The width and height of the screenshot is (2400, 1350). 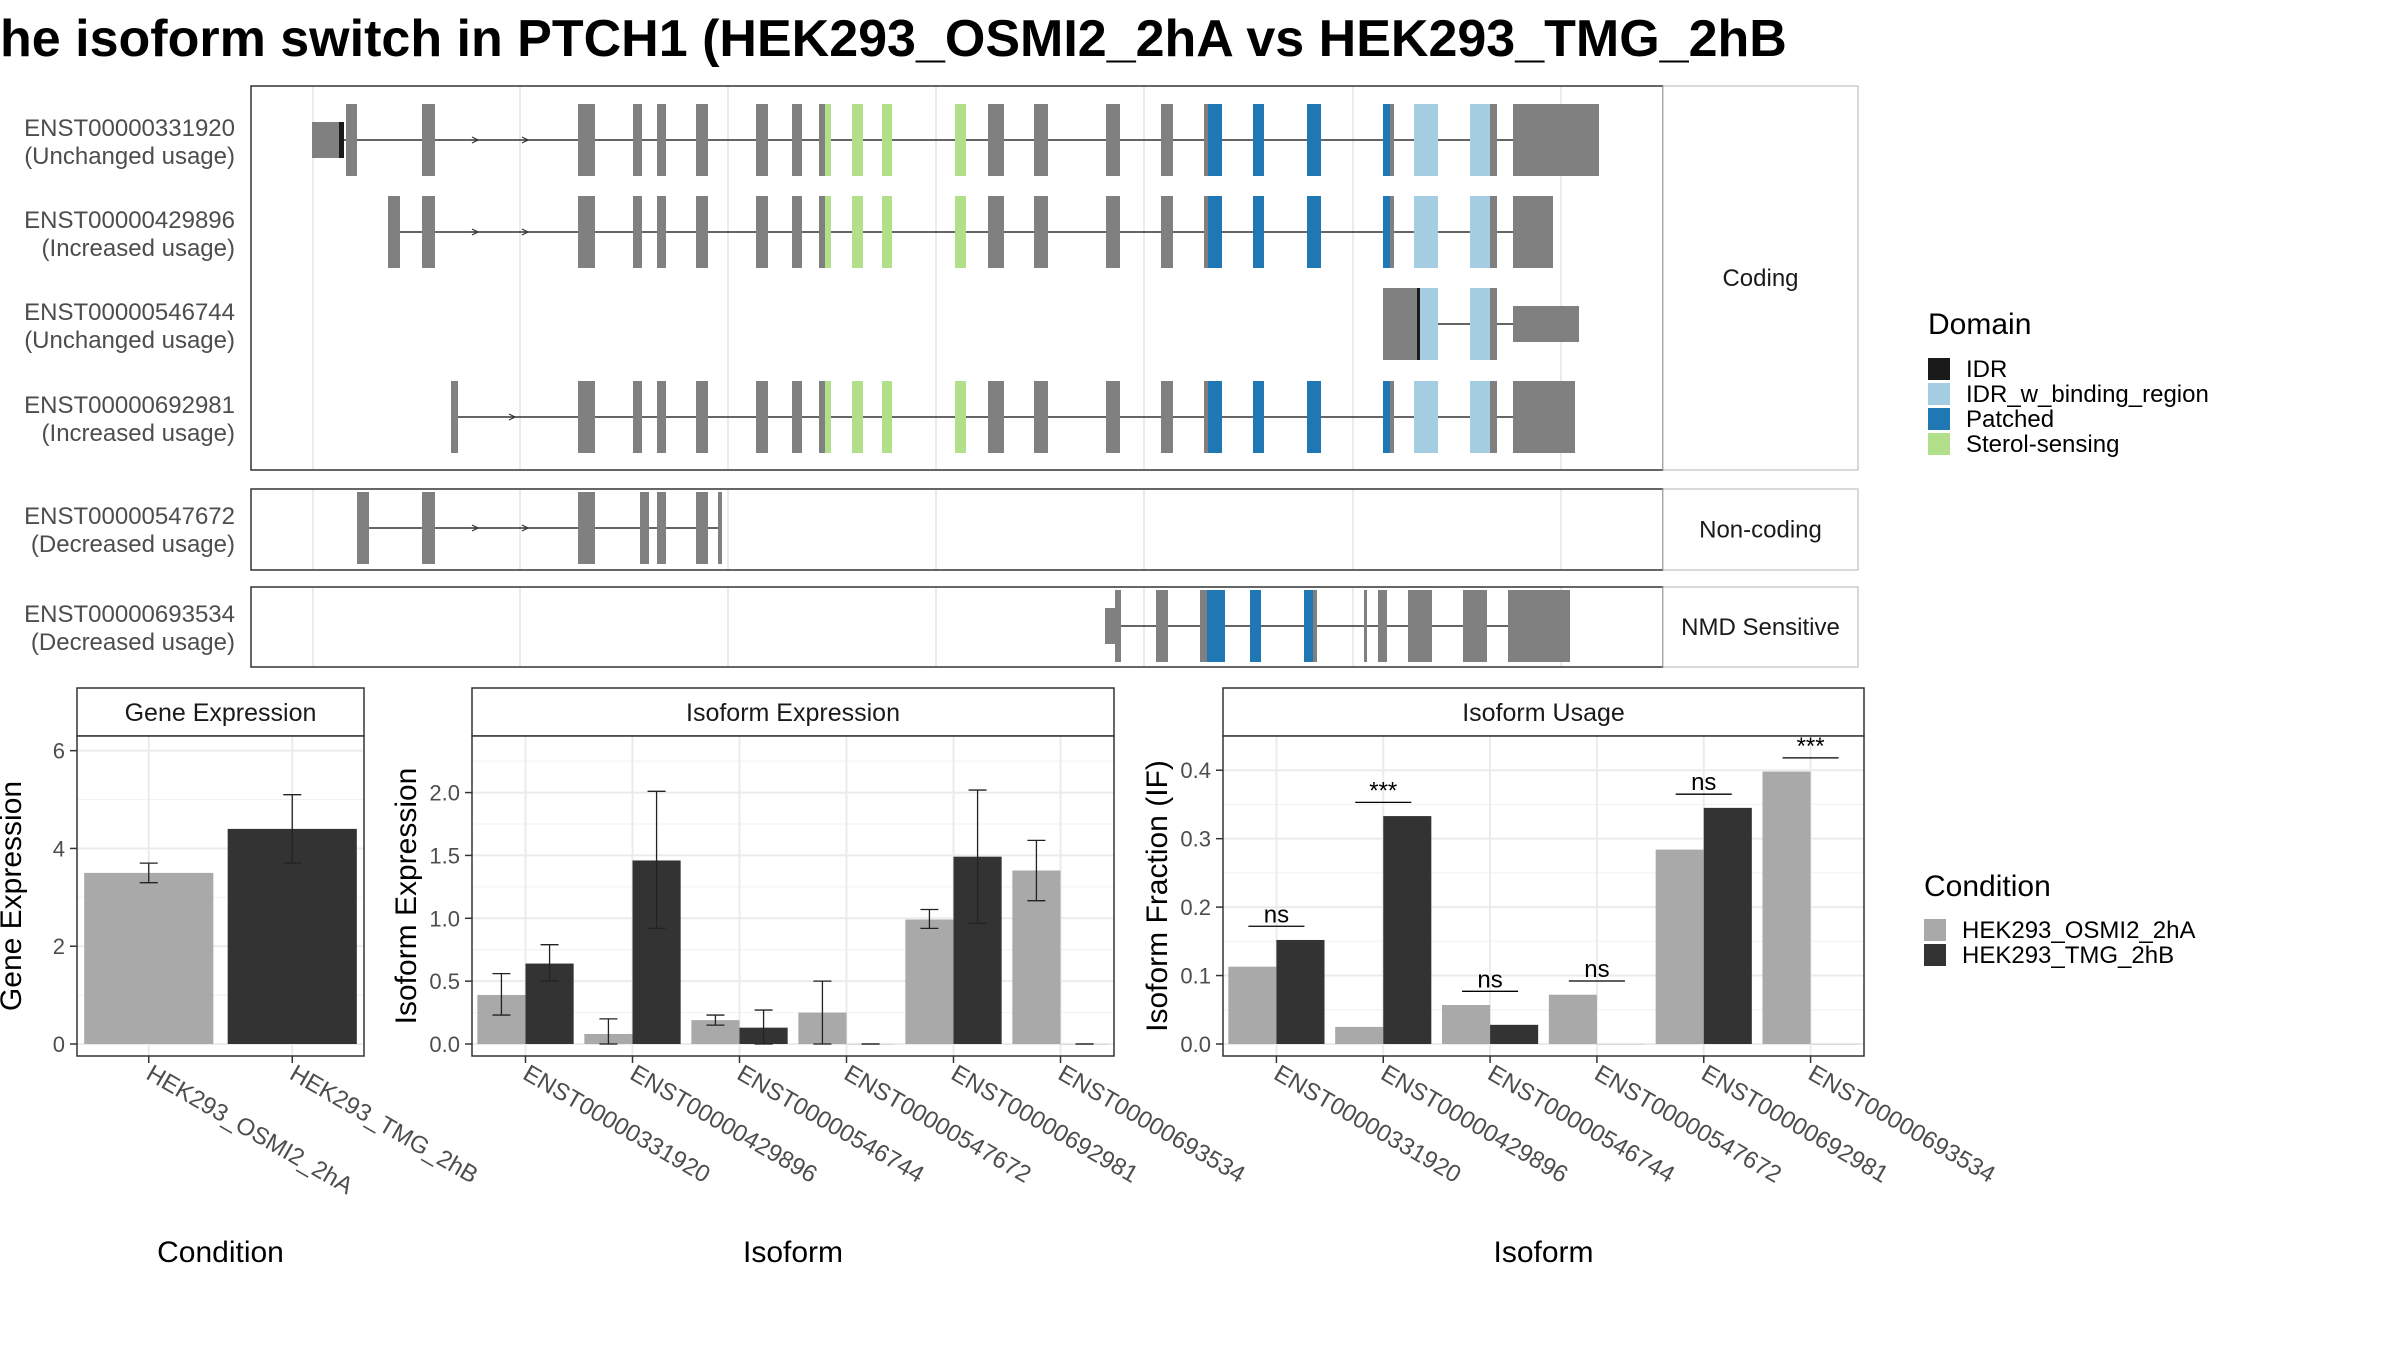 I want to click on y-tick-label: 6, so click(x=59, y=751).